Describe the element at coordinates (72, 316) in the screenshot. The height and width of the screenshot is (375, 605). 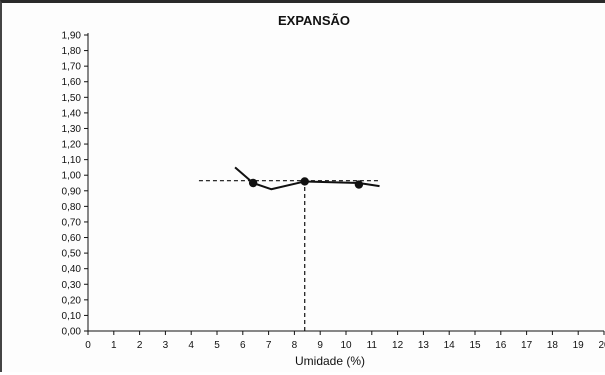
I see `y-tick-label: 0,10` at that location.